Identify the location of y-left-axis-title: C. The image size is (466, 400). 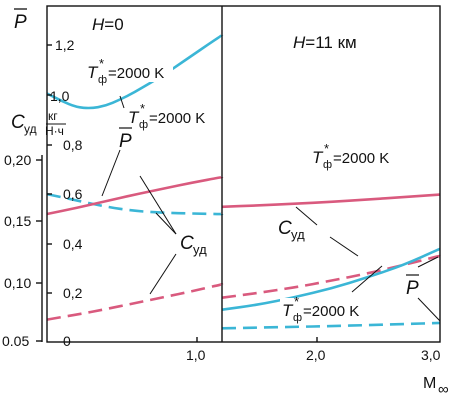
(18, 122).